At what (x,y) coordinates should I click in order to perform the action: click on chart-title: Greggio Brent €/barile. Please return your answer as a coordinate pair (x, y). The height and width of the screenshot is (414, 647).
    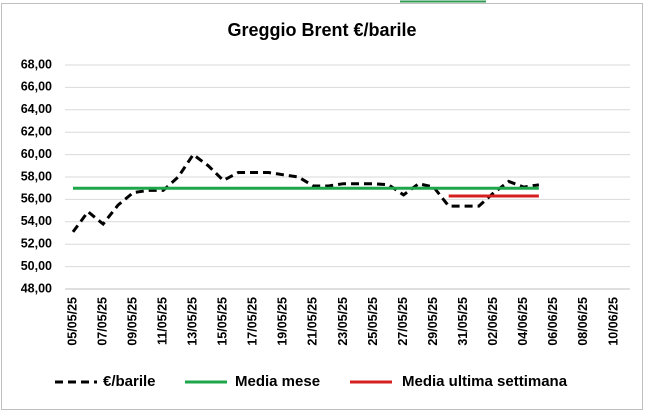
    Looking at the image, I should click on (321, 30).